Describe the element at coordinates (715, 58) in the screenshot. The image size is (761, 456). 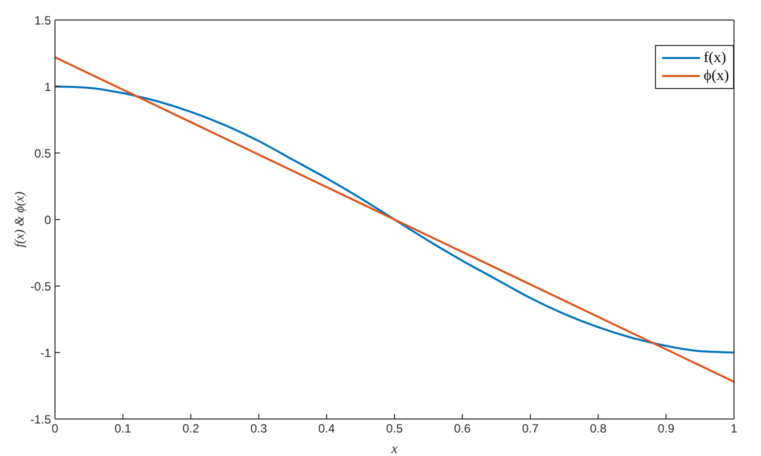
I see `legend-label: f(x)` at that location.